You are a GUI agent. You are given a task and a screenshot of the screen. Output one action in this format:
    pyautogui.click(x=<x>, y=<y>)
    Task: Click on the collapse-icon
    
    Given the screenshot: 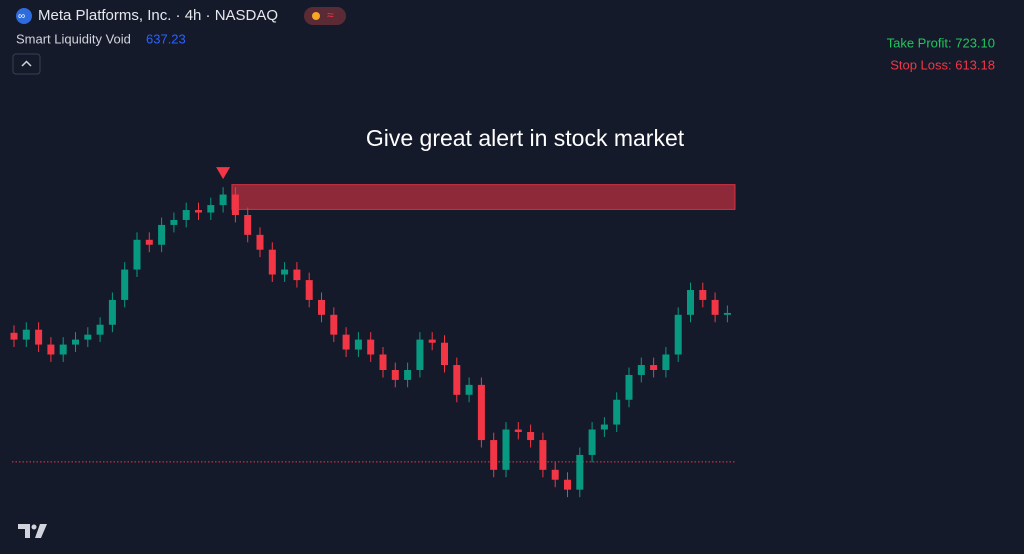 What is the action you would take?
    pyautogui.click(x=26, y=63)
    